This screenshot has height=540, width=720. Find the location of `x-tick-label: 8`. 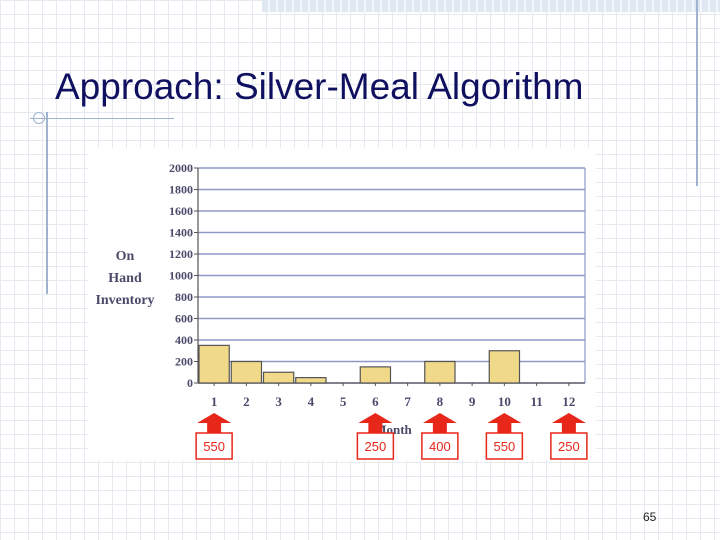

x-tick-label: 8 is located at coordinates (440, 401).